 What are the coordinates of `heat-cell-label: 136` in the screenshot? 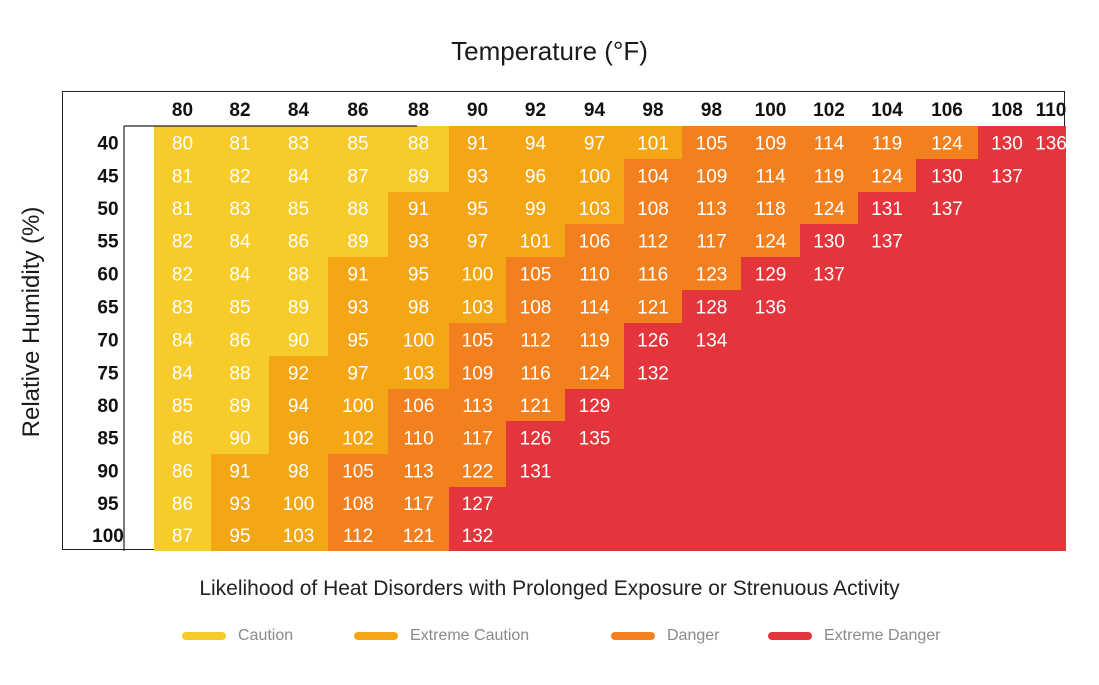 It's located at (1050, 144).